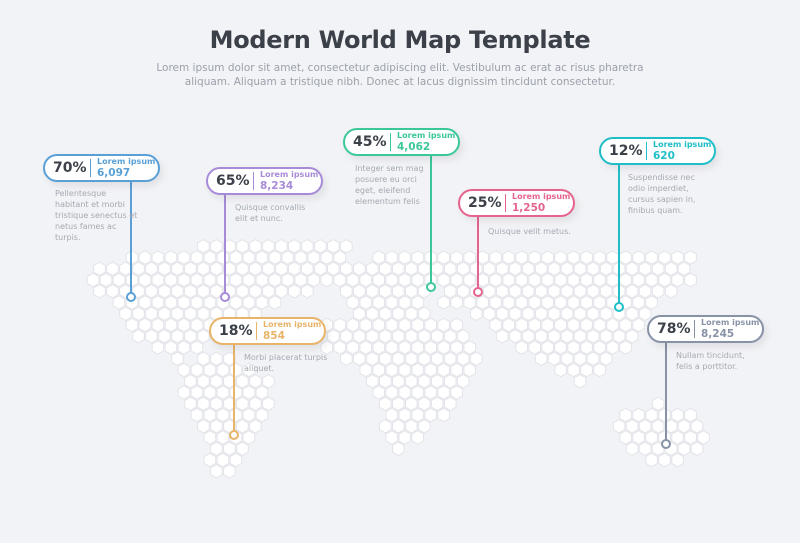 Image resolution: width=800 pixels, height=543 pixels. I want to click on callout-divider, so click(505, 203).